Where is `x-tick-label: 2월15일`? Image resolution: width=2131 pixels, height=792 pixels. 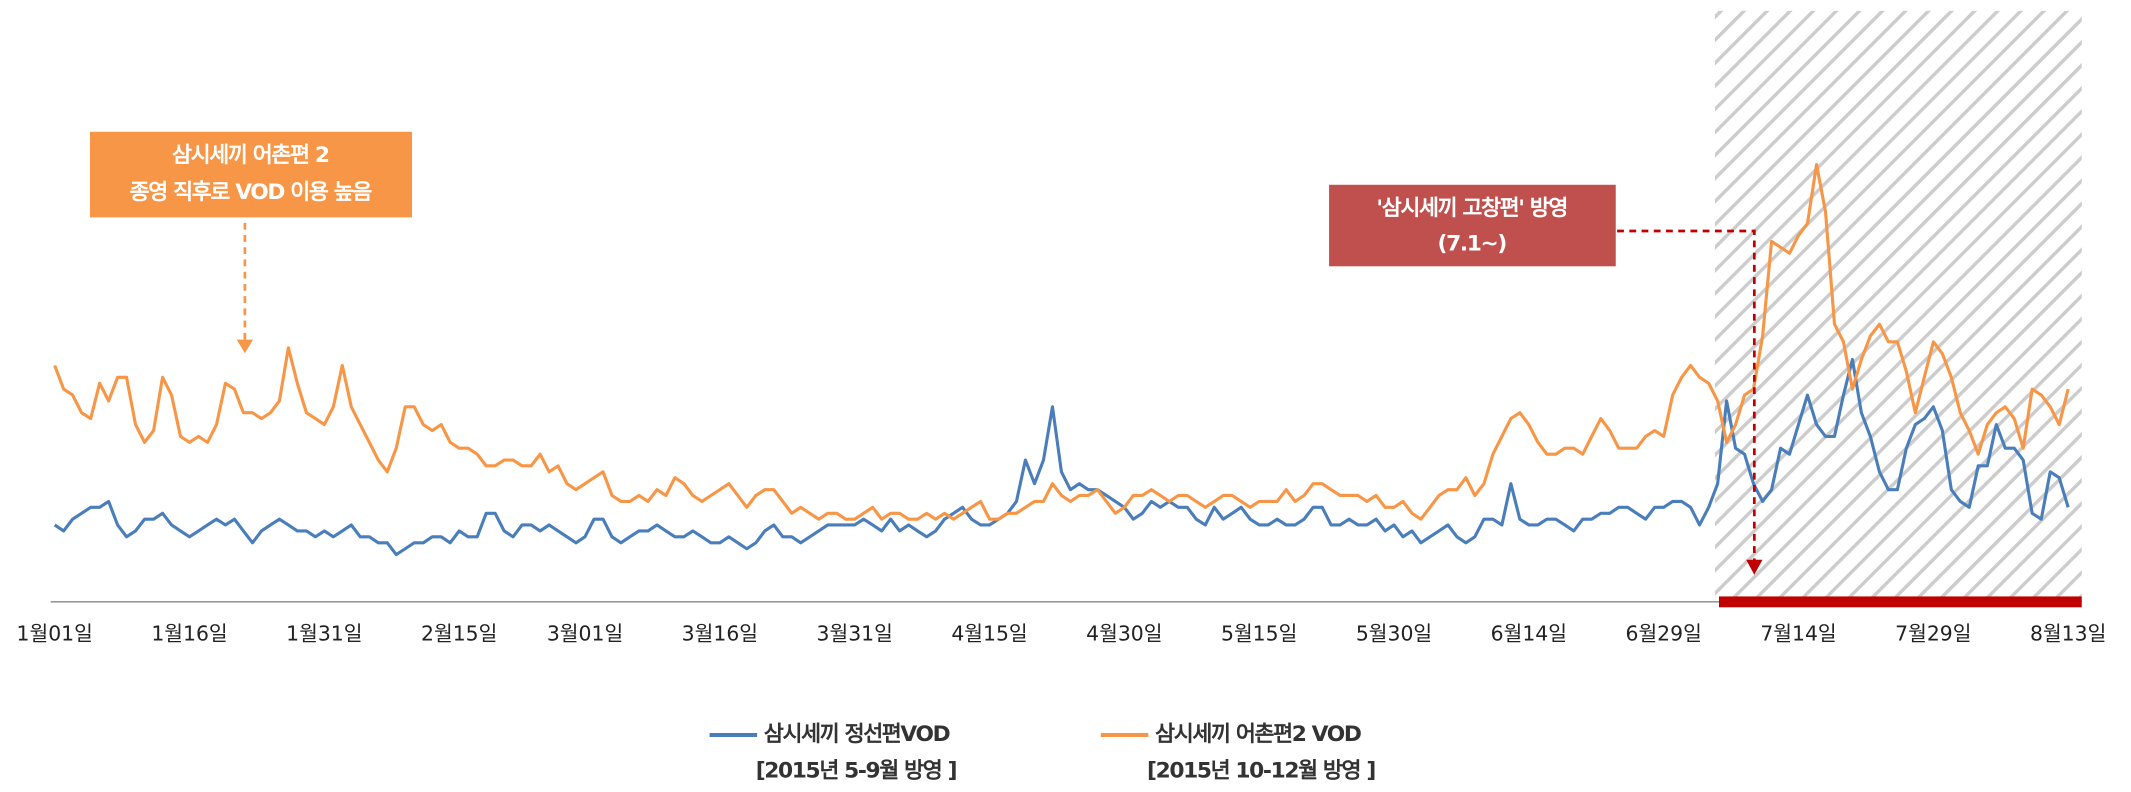
x-tick-label: 2월15일 is located at coordinates (459, 633).